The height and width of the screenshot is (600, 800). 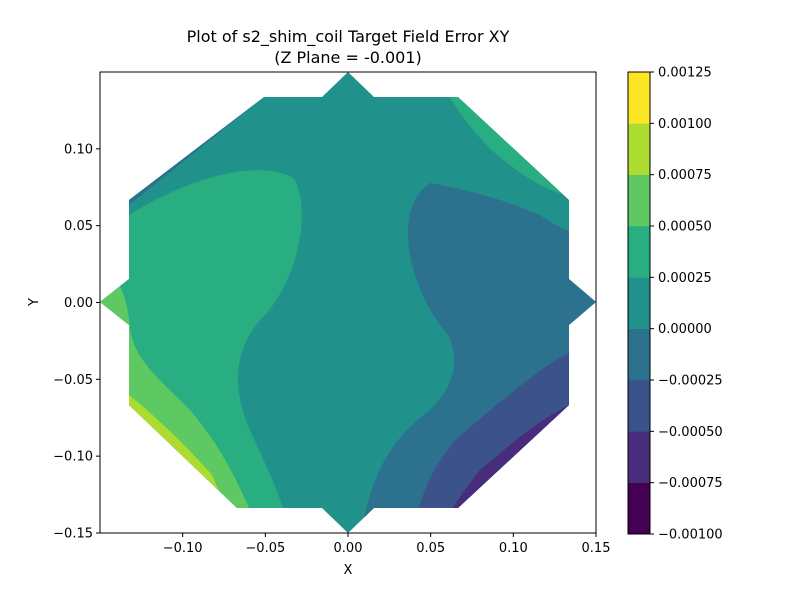 I want to click on colorbar-tick-label: −0.00075, so click(x=690, y=483).